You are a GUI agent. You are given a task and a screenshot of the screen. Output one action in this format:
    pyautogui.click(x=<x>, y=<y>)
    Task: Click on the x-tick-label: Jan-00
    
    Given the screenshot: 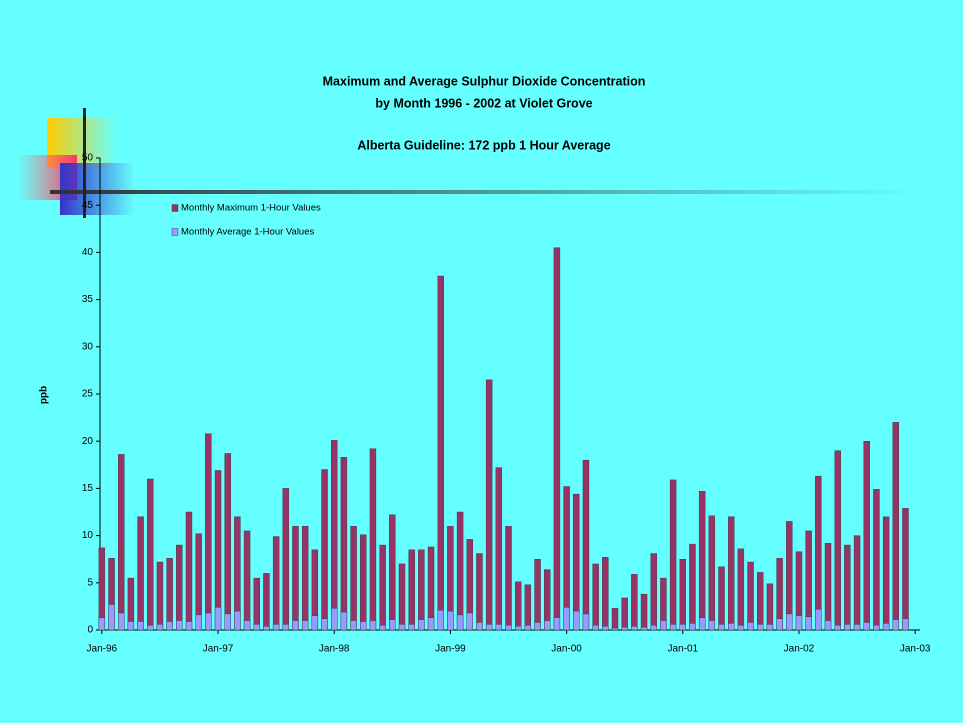 What is the action you would take?
    pyautogui.click(x=566, y=649)
    